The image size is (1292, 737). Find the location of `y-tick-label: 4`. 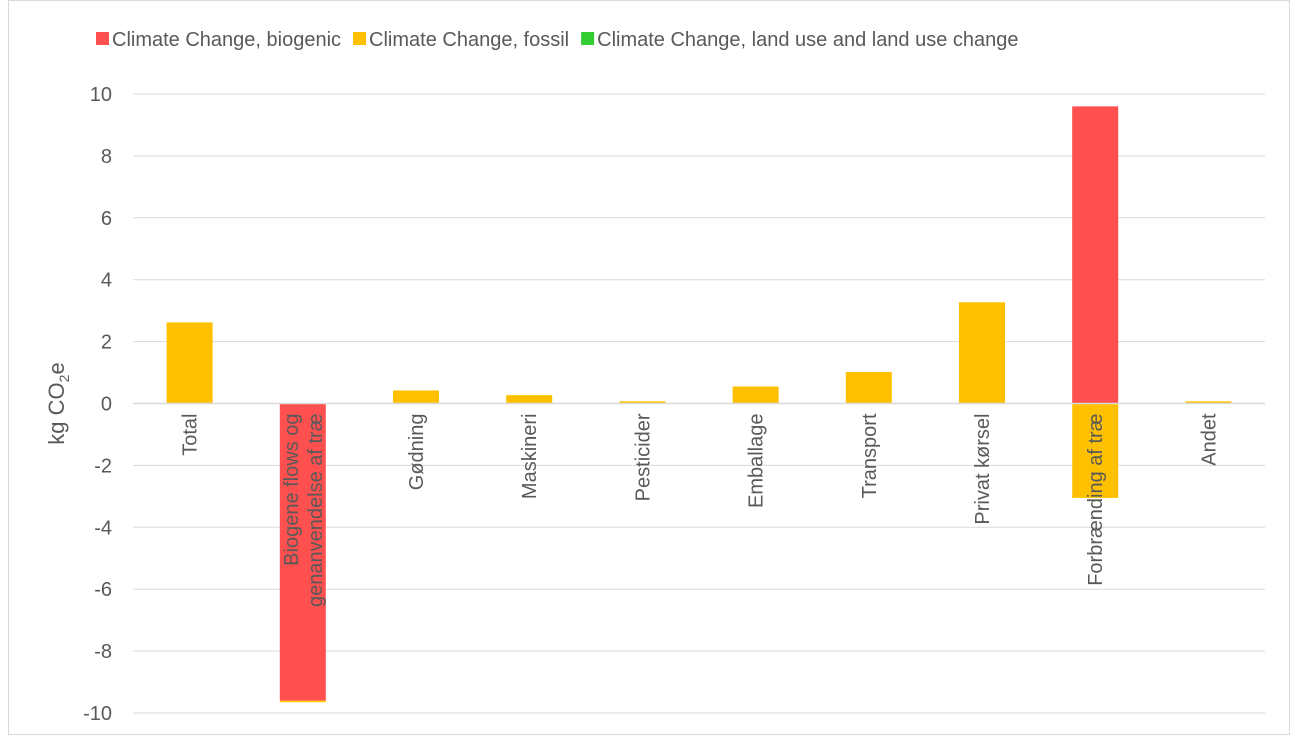

y-tick-label: 4 is located at coordinates (106, 281).